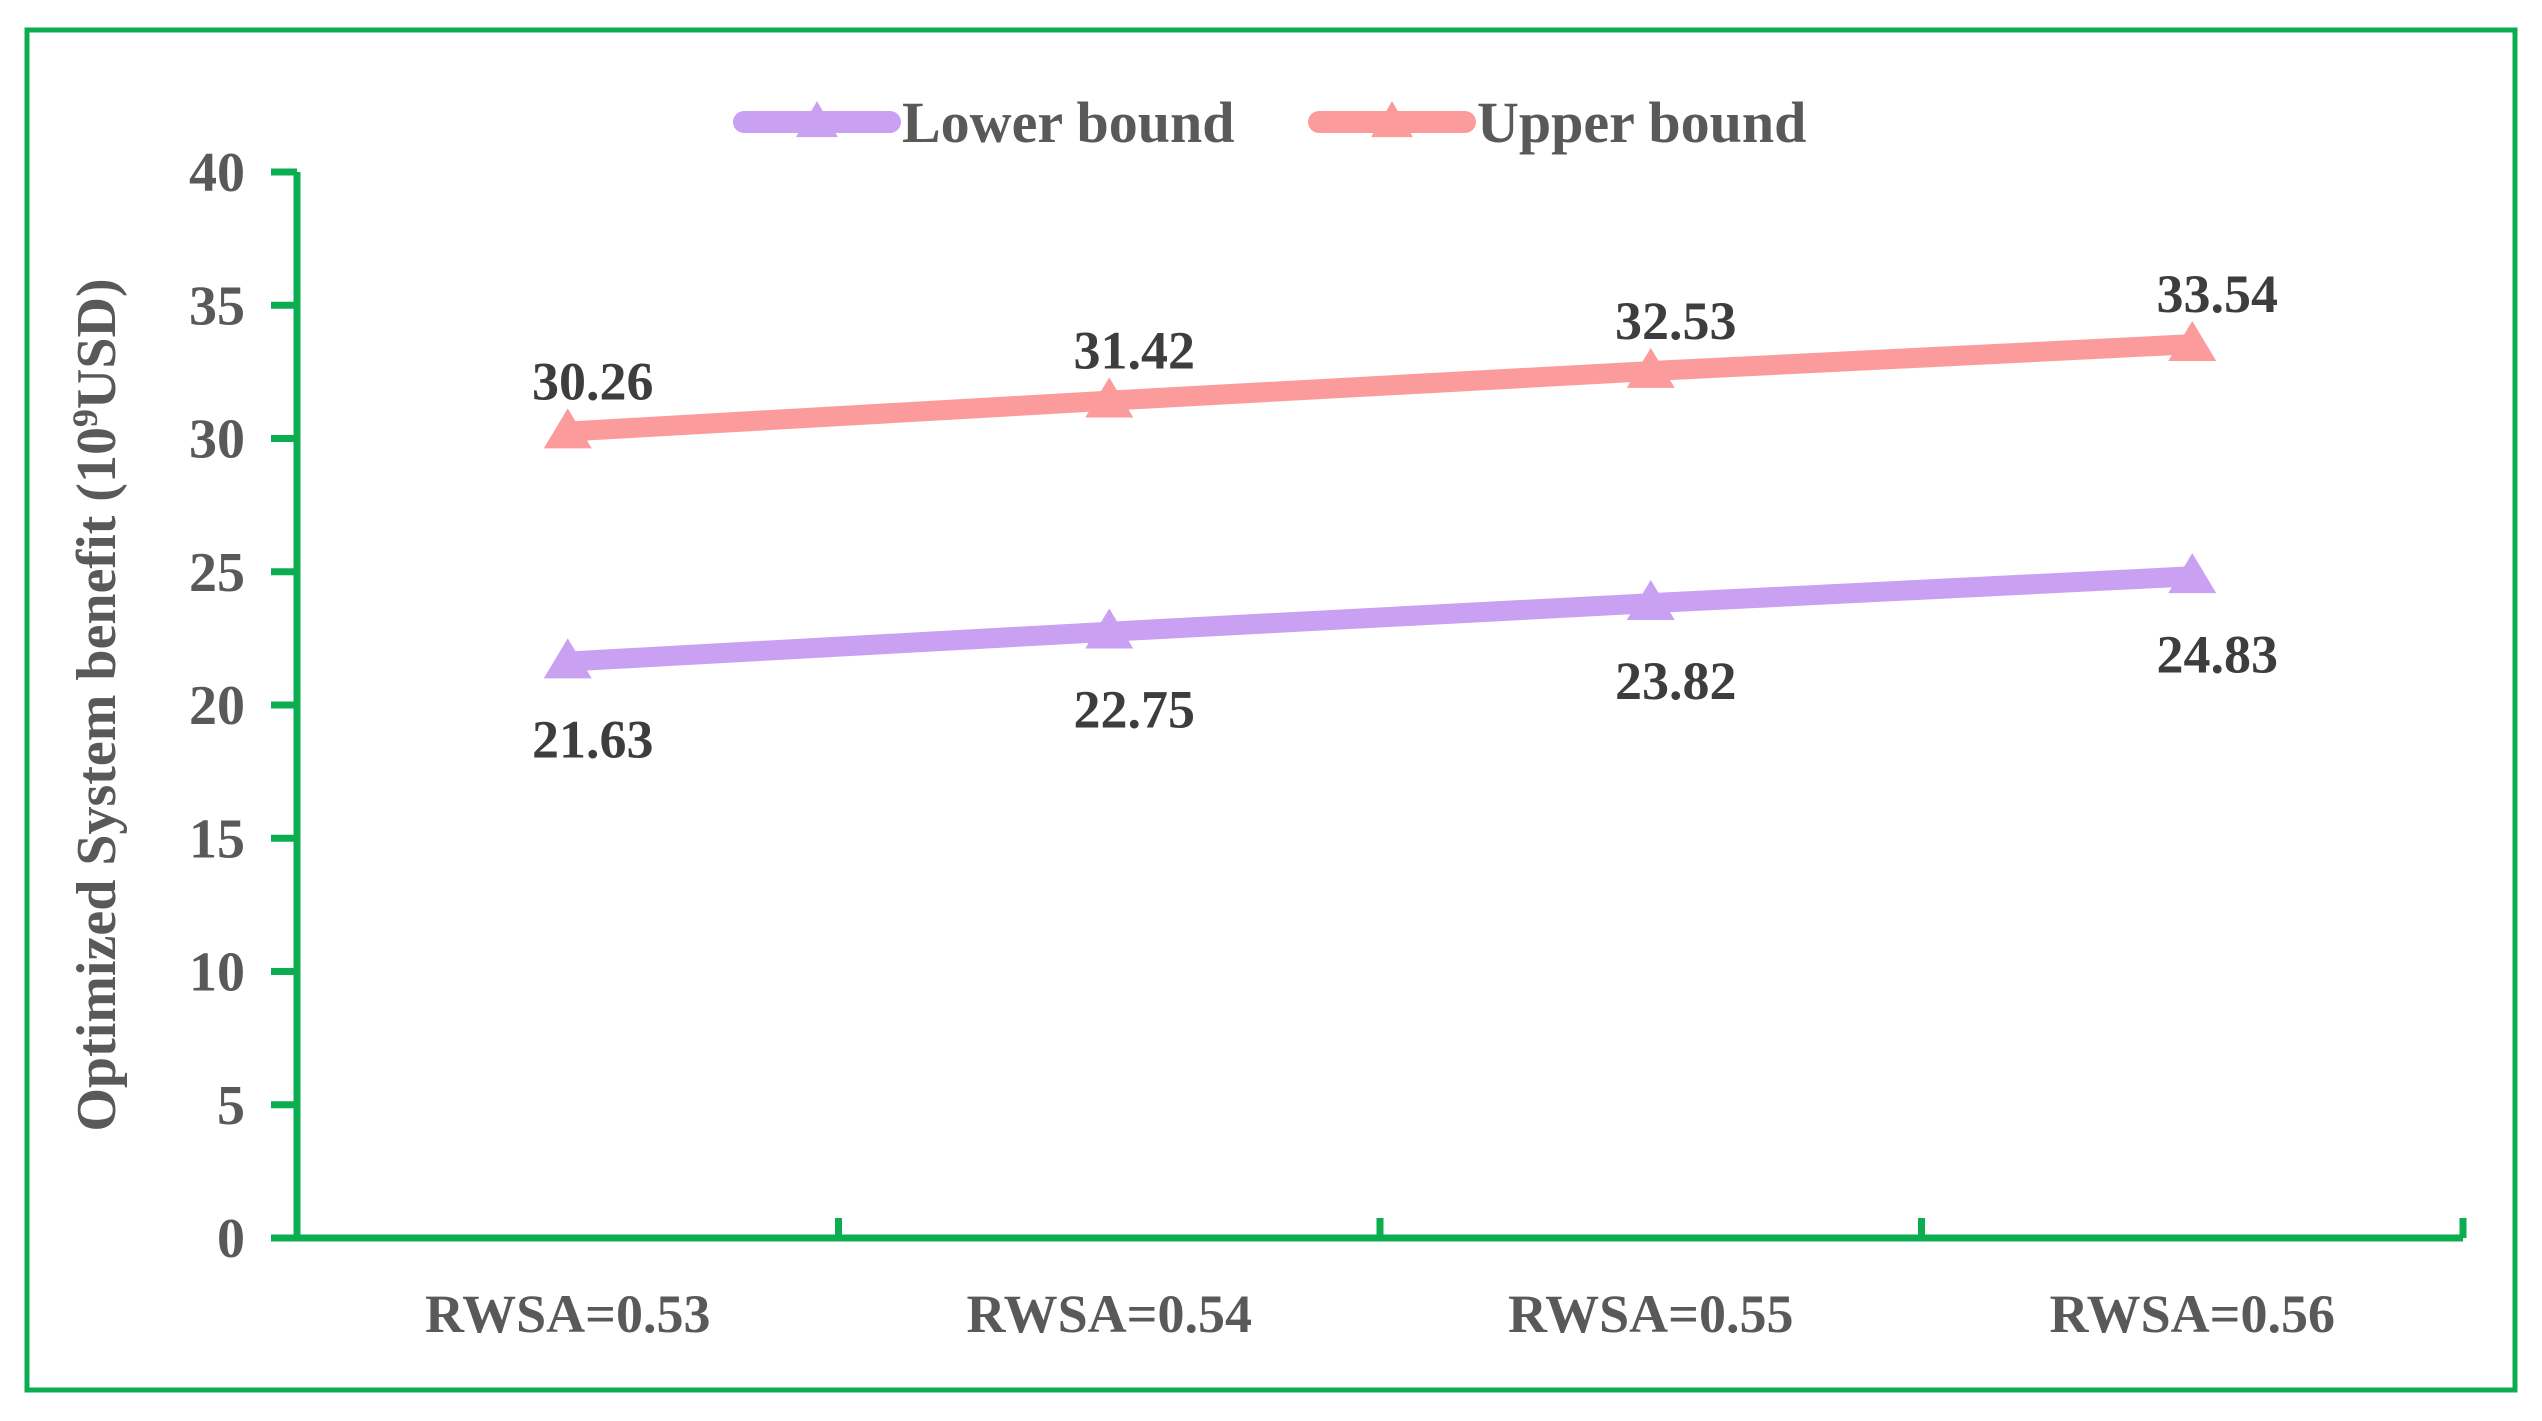 The height and width of the screenshot is (1421, 2542). I want to click on y-tick-label: 5, so click(231, 1106).